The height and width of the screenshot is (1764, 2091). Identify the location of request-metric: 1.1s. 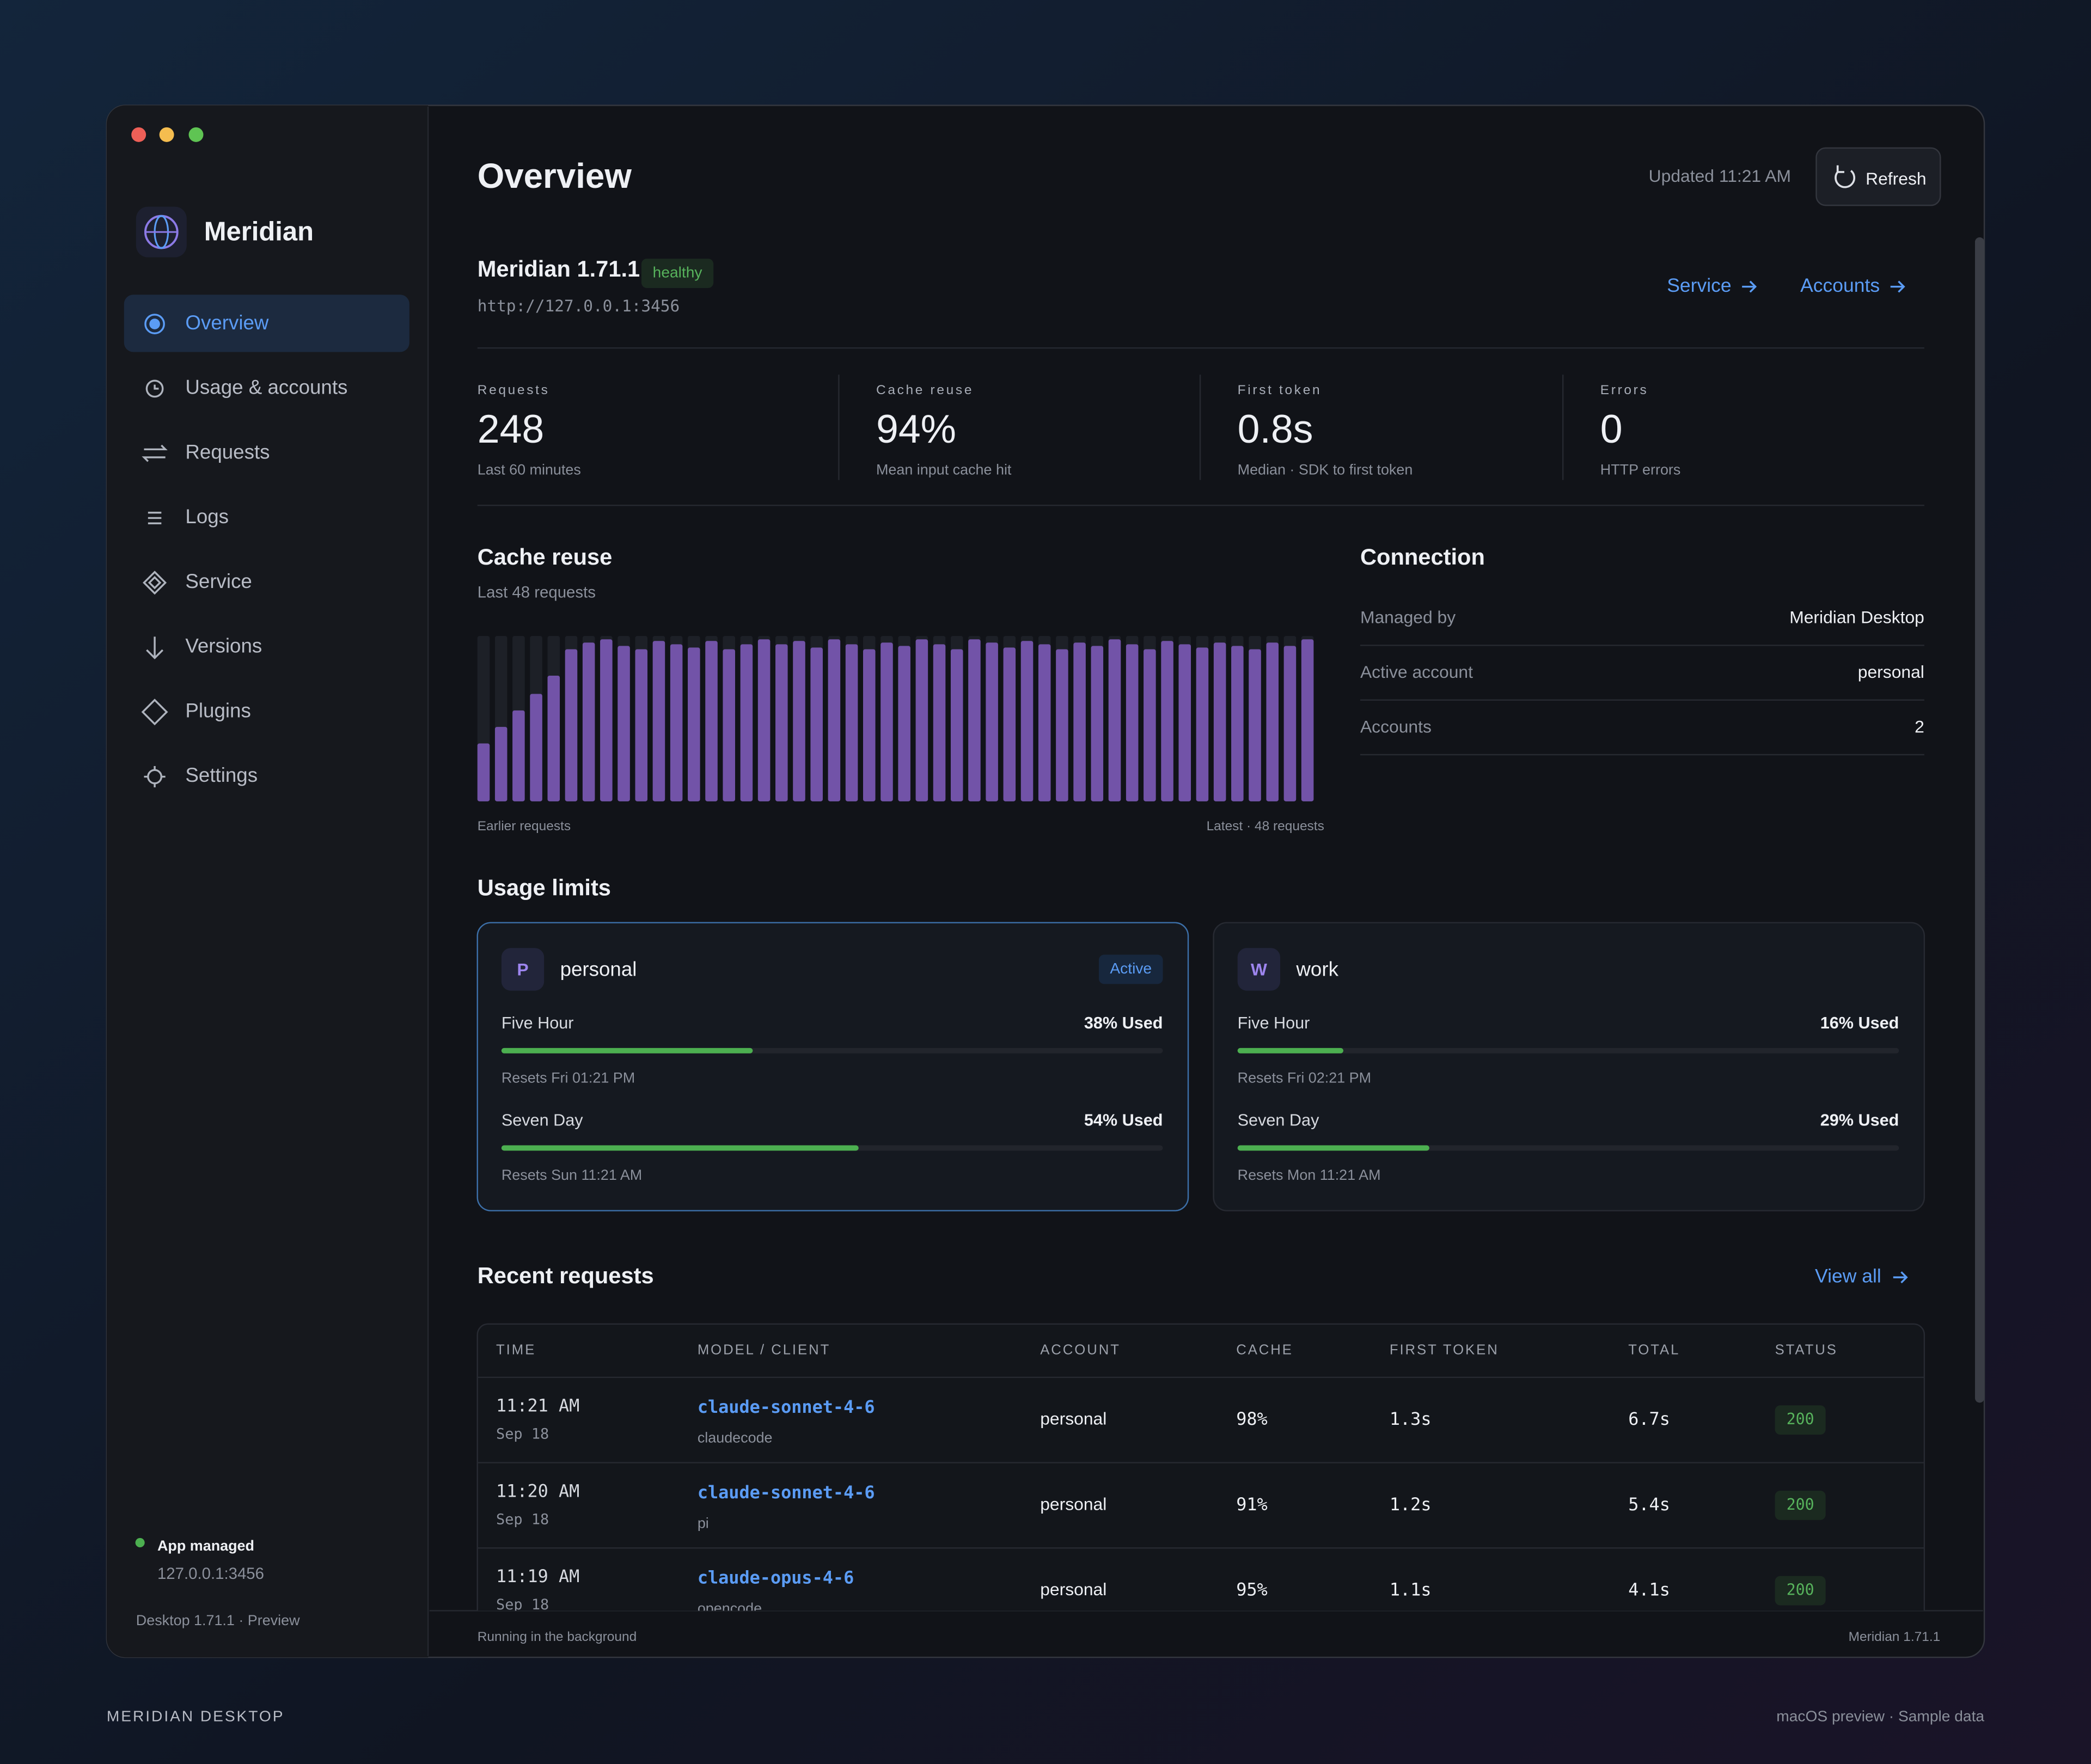
(1411, 1589).